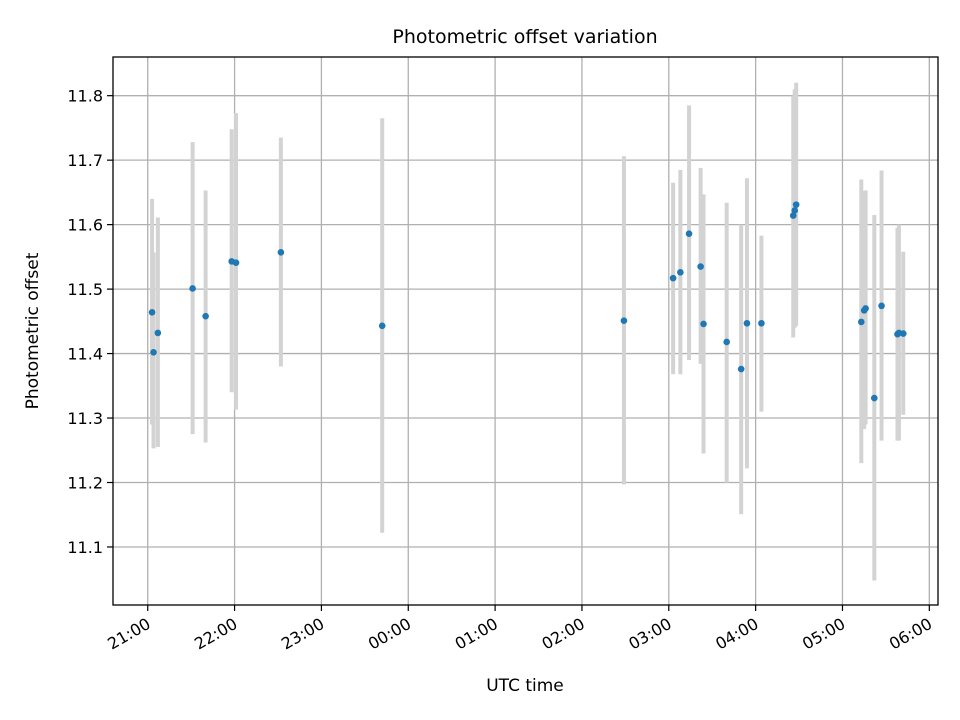  Describe the element at coordinates (85, 354) in the screenshot. I see `y-tick-label: 11.4` at that location.